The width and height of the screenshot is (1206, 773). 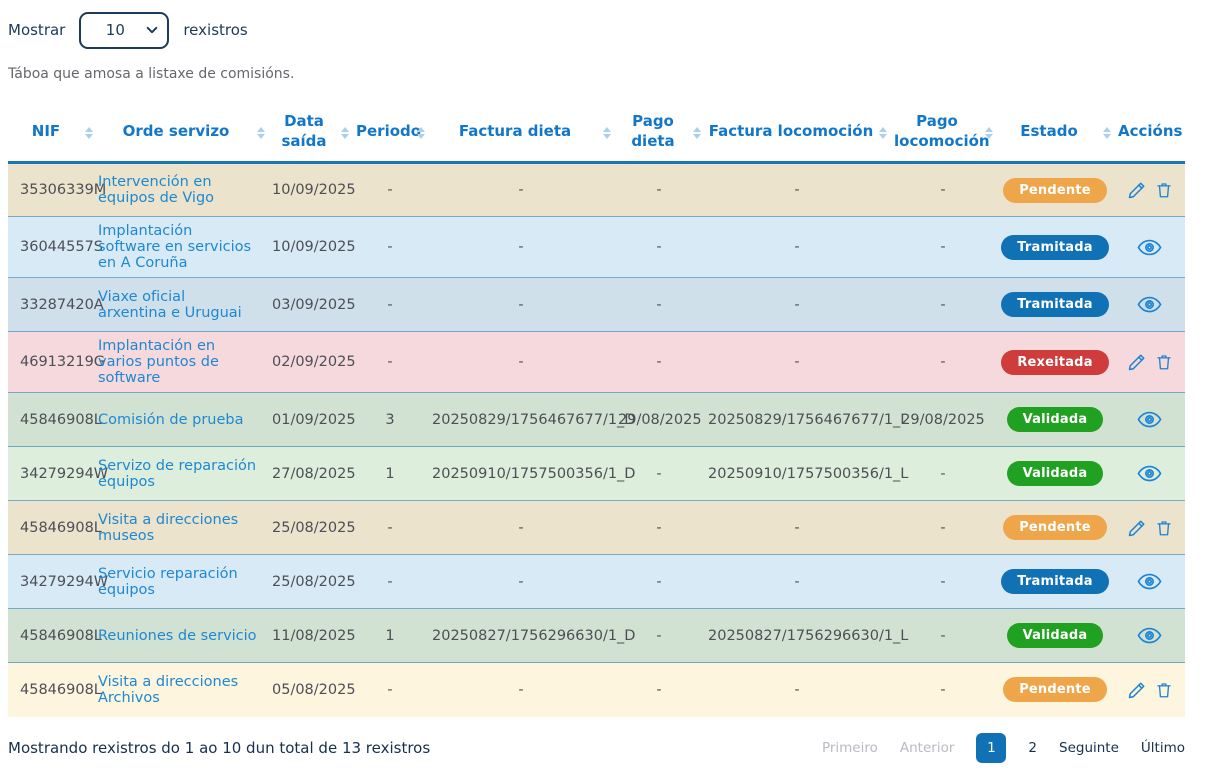 What do you see at coordinates (1089, 747) in the screenshot?
I see `pagination-next: Seguinte` at bounding box center [1089, 747].